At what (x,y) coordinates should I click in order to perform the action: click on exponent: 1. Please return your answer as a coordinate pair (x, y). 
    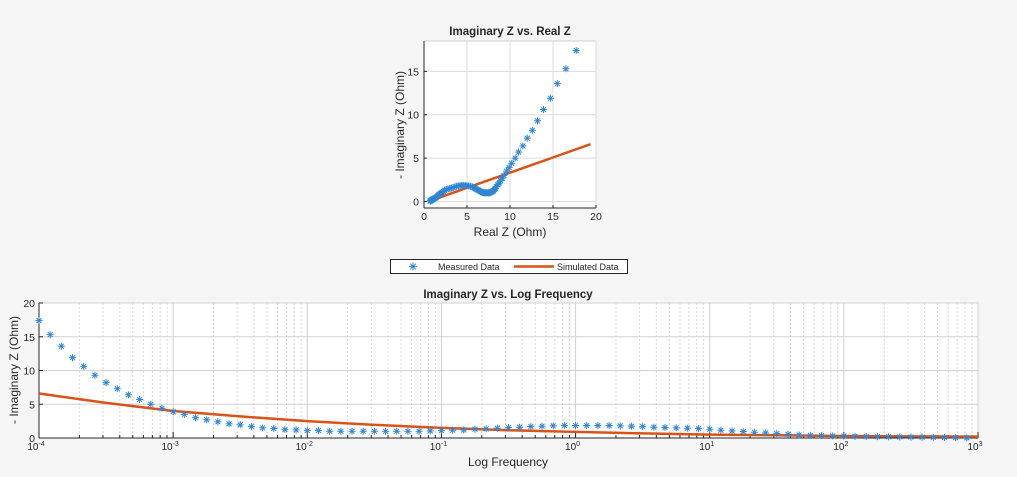
    Looking at the image, I should click on (712, 444).